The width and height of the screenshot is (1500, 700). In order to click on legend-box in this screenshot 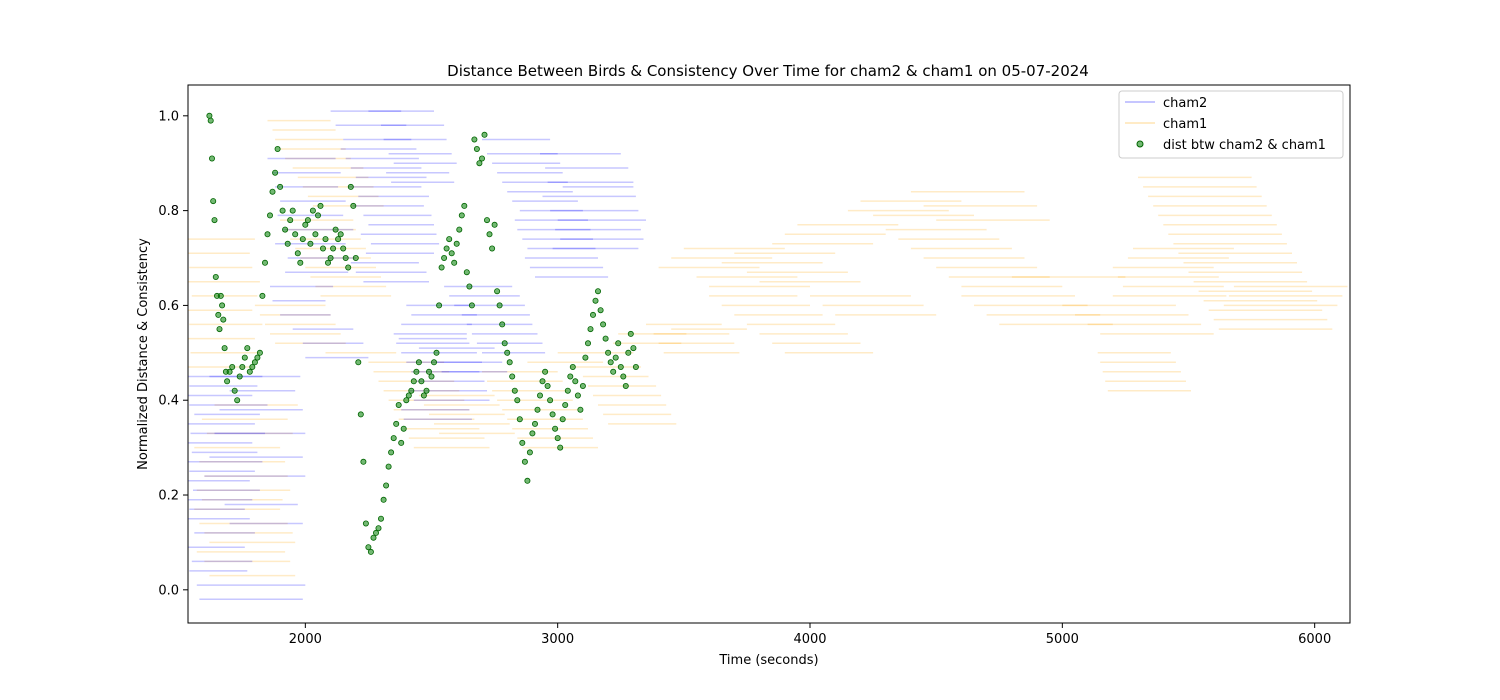, I will do `click(1231, 124)`.